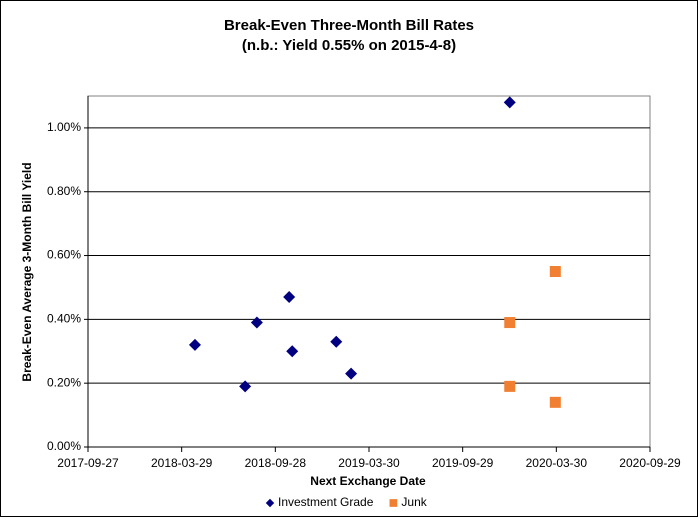 Image resolution: width=698 pixels, height=522 pixels. What do you see at coordinates (64, 382) in the screenshot?
I see `y-tick-label: 0.20%` at bounding box center [64, 382].